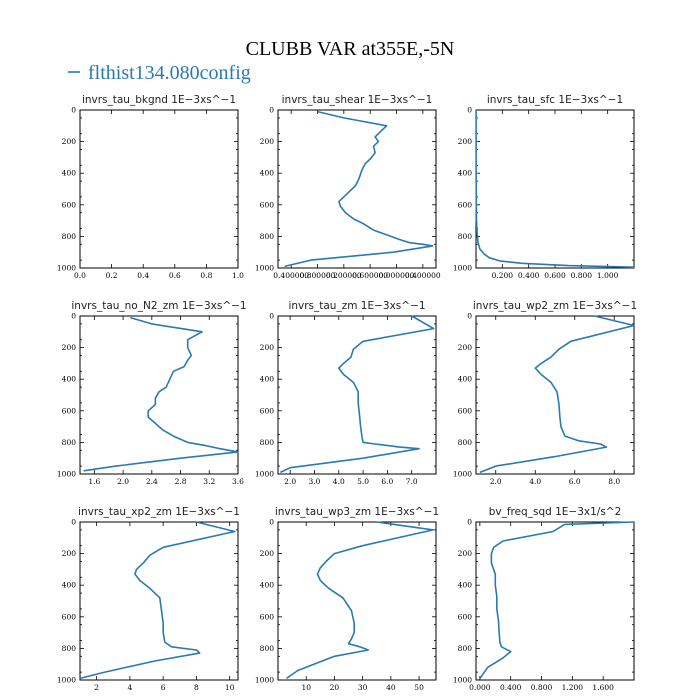 The width and height of the screenshot is (700, 700). I want to click on panel-title: invrs_tau_xp2_zm 1E−3xs^−1, so click(159, 512).